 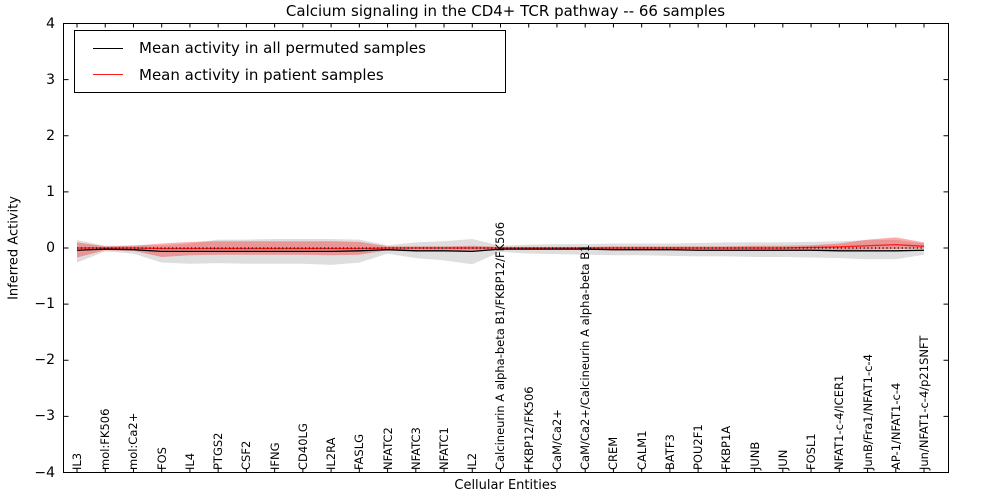 I want to click on x-tick-label: CREM, so click(x=613, y=453).